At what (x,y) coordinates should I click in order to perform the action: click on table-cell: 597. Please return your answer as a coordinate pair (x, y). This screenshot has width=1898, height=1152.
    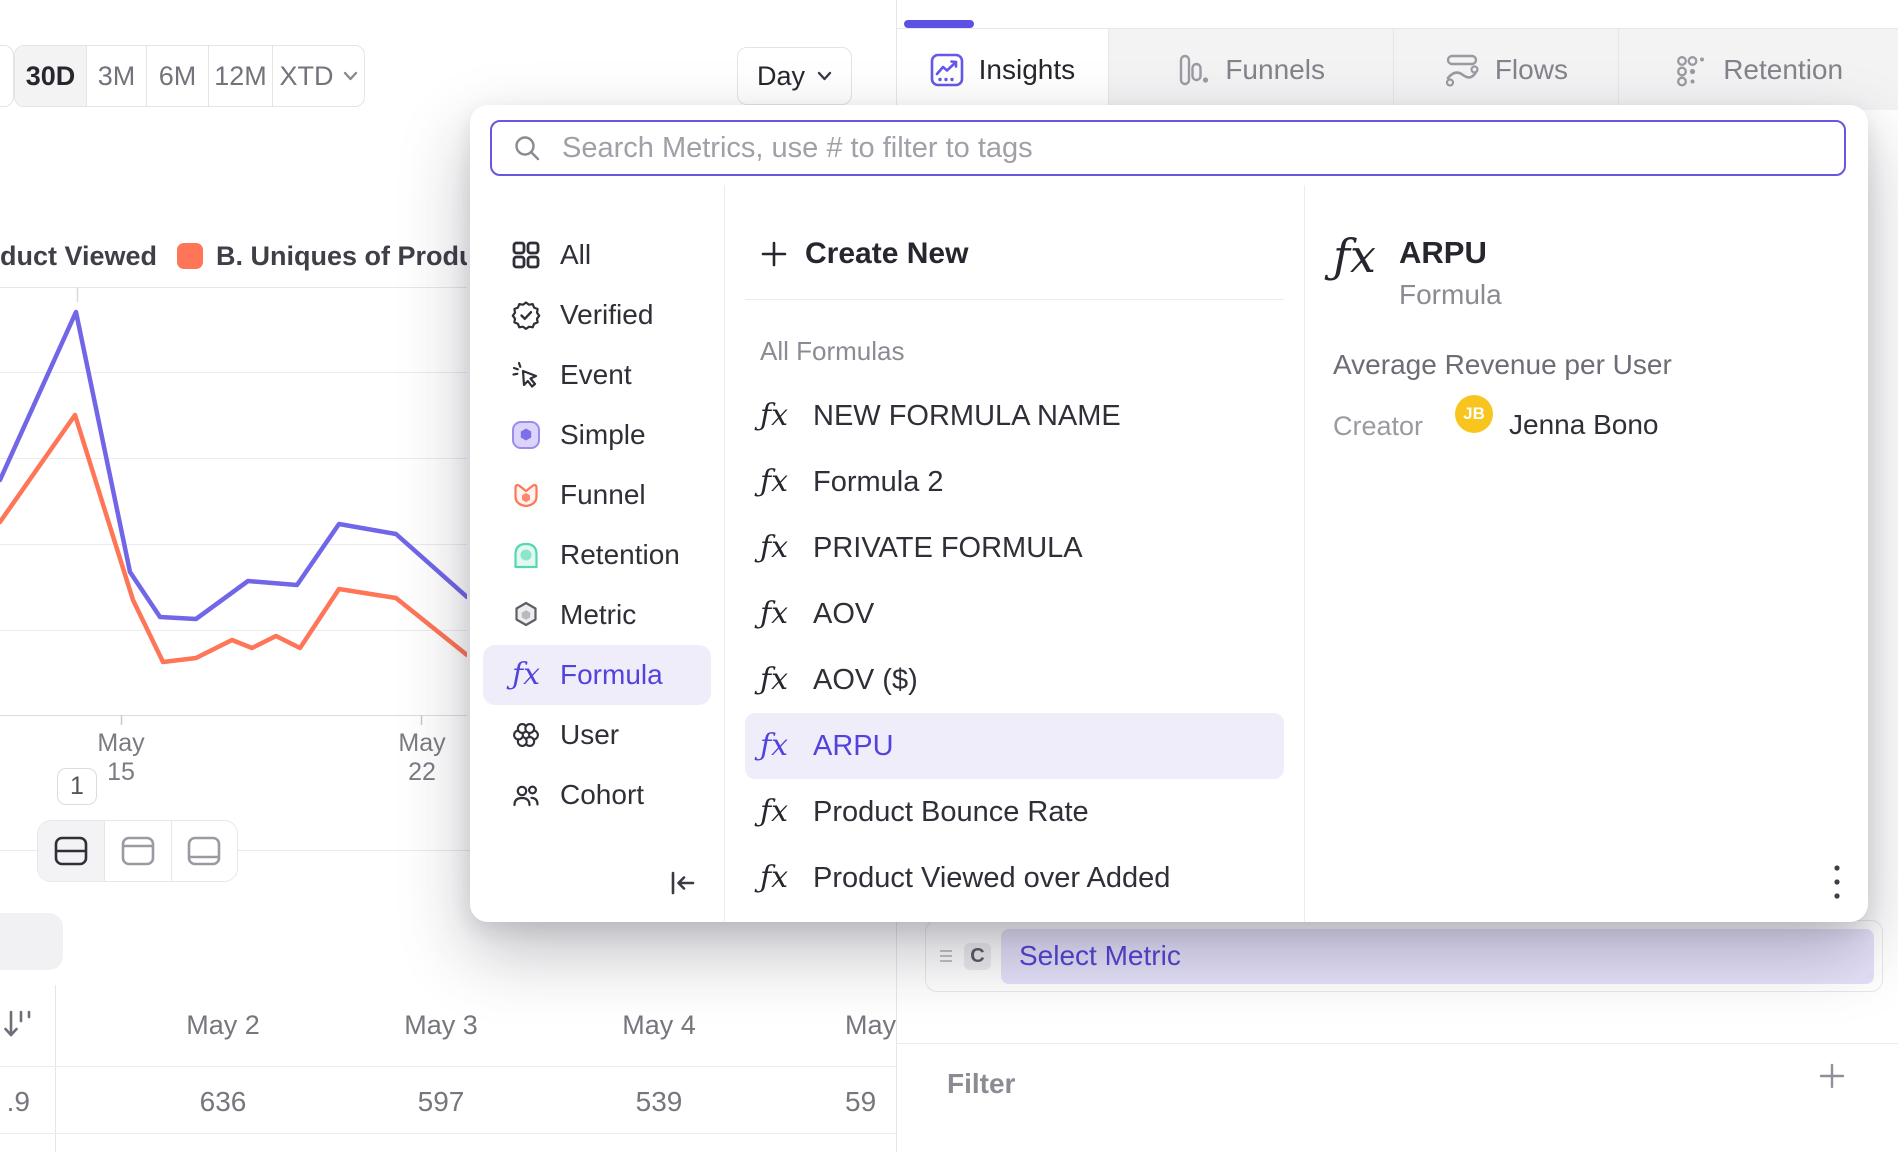
    Looking at the image, I should click on (441, 1101).